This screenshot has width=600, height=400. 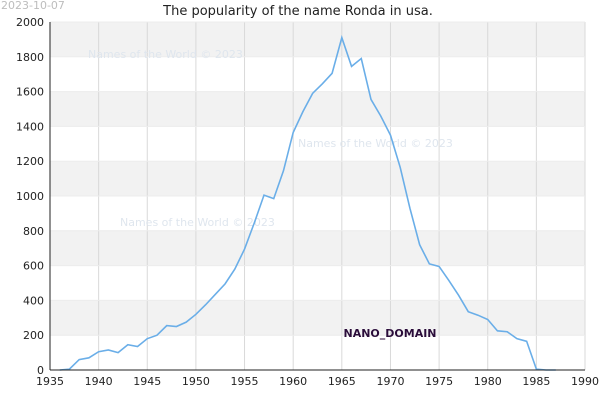 I want to click on y-tick-label: 2000, so click(x=30, y=22).